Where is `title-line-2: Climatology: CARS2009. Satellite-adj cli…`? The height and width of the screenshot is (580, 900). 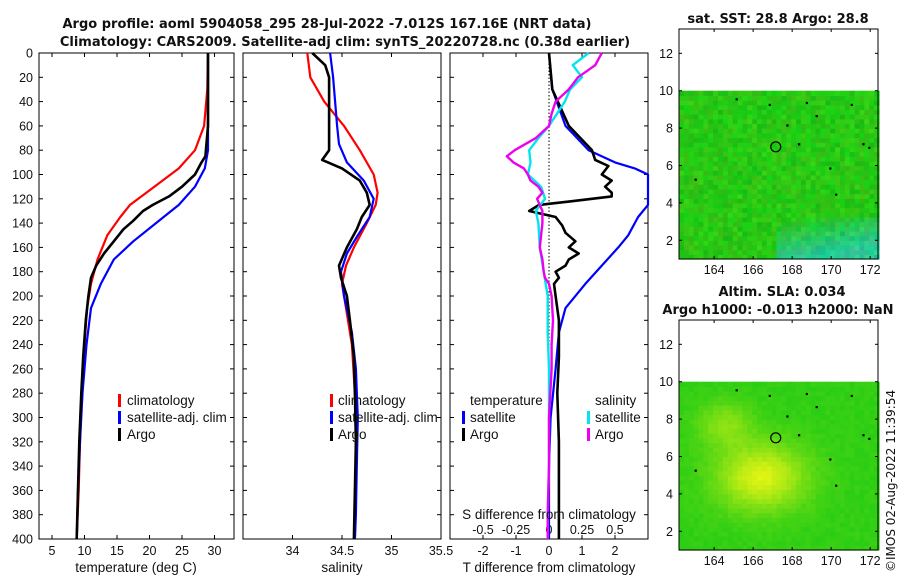
title-line-2: Climatology: CARS2009. Satellite-adj cli… is located at coordinates (345, 42).